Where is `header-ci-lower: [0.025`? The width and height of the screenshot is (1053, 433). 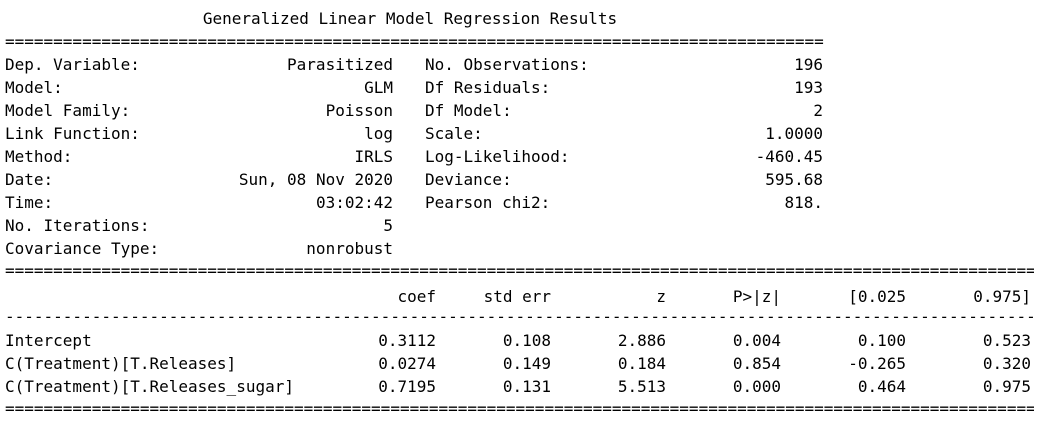 header-ci-lower: [0.025 is located at coordinates (877, 296).